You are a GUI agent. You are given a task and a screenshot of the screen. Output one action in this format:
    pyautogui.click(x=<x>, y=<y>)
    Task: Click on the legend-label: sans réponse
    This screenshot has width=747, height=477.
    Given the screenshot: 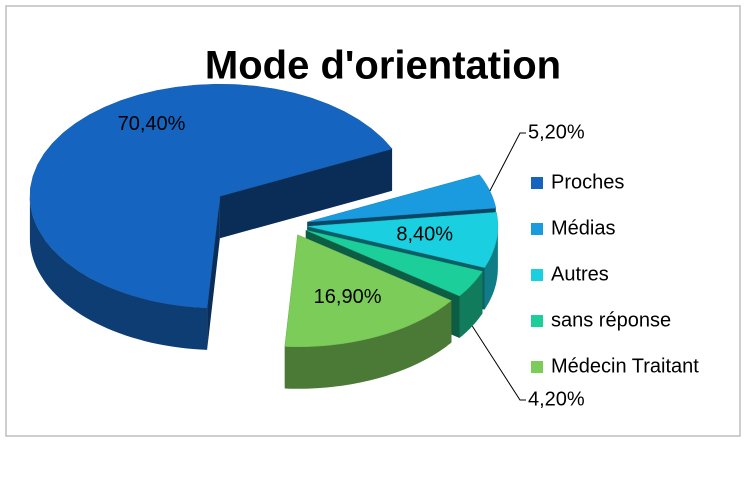 What is the action you would take?
    pyautogui.click(x=611, y=320)
    